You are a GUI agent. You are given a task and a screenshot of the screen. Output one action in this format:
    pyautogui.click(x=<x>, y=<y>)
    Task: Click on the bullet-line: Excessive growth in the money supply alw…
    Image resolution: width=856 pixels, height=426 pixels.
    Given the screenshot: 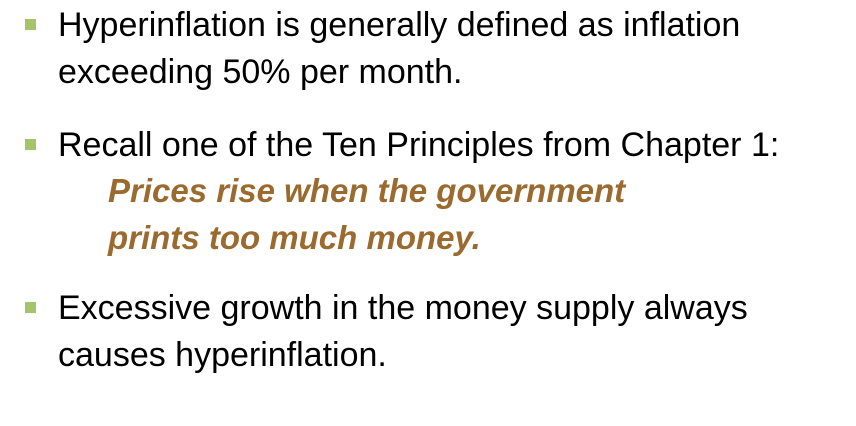 What is the action you would take?
    pyautogui.click(x=403, y=308)
    